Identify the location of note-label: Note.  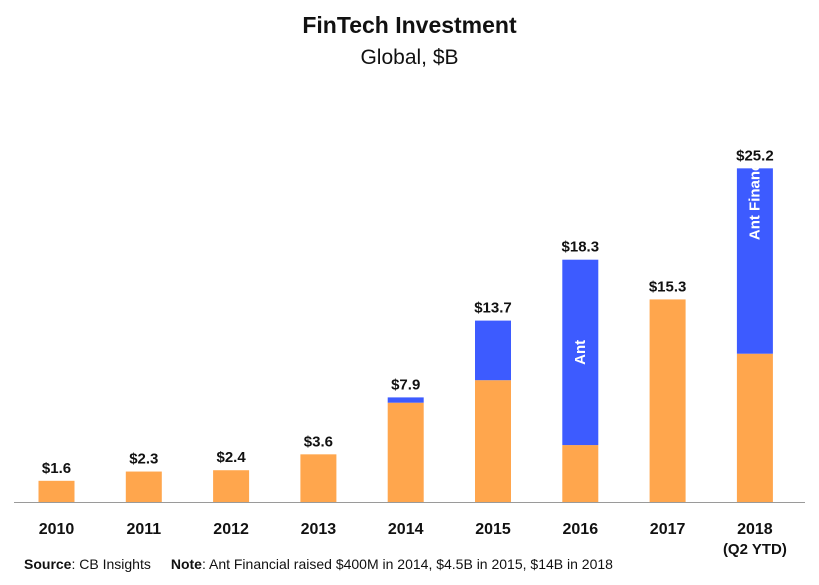
(186, 564).